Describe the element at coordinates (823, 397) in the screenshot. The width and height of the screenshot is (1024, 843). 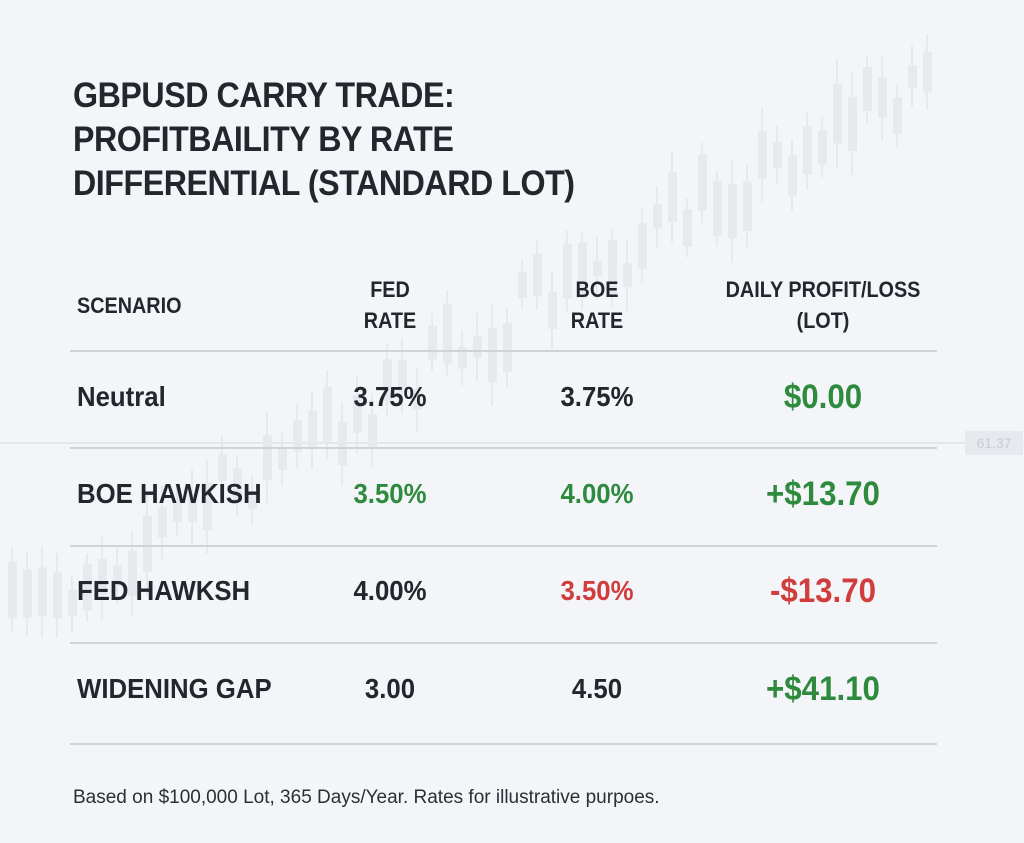
I see `daily-pnl-cell: $0.00` at that location.